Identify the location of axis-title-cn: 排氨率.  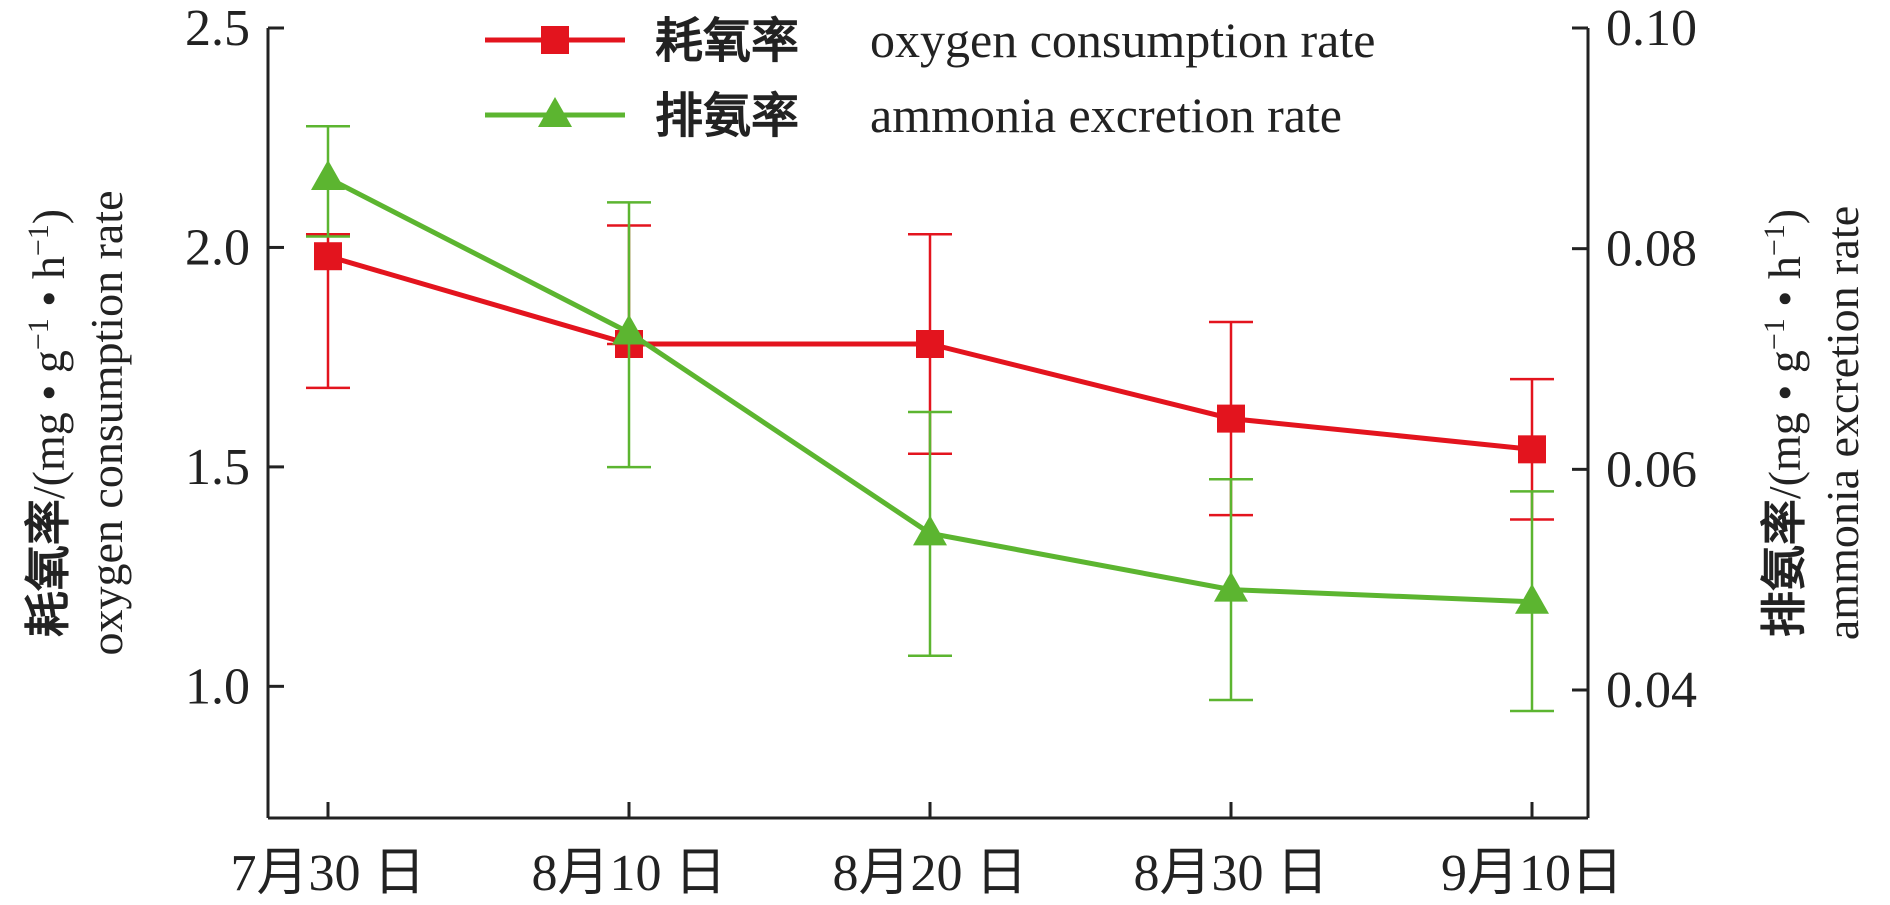
(1784, 568).